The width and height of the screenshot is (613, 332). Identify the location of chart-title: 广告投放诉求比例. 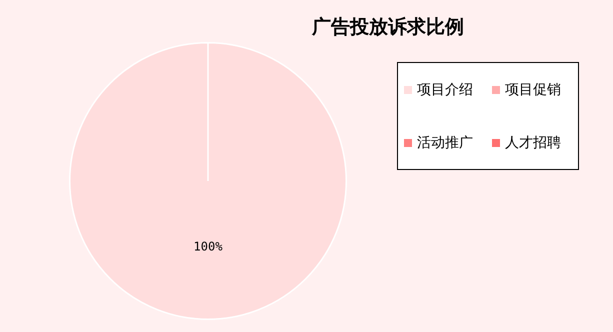
(387, 27).